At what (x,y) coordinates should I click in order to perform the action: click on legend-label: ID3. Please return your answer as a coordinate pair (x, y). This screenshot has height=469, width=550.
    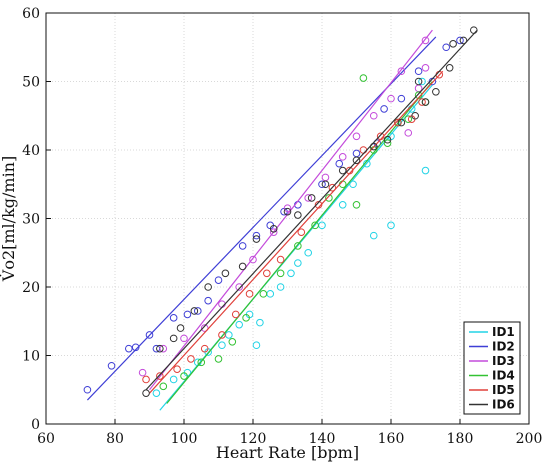
    Looking at the image, I should click on (503, 361).